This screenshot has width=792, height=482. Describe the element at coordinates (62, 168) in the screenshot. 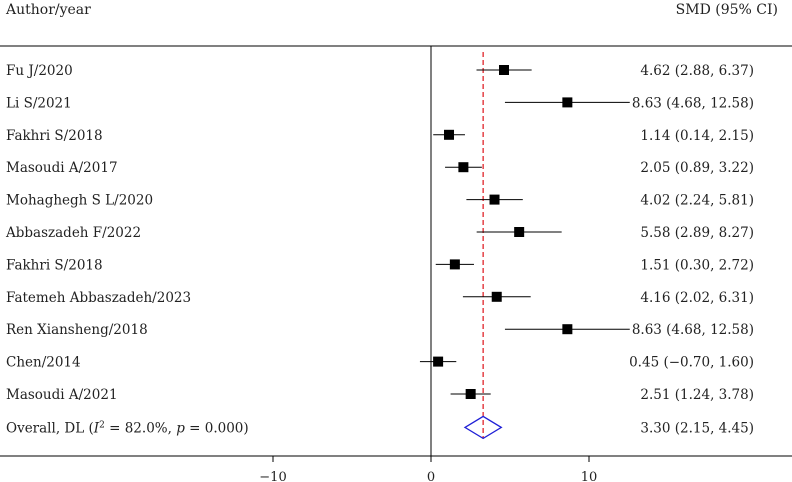

I see `study-label: Masoudi A/2017` at that location.